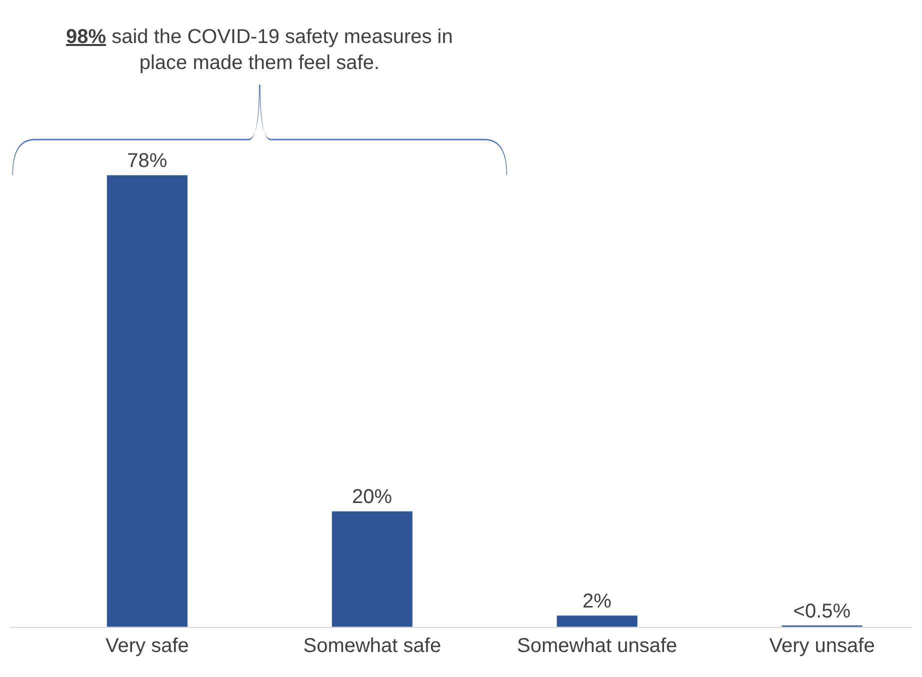  What do you see at coordinates (822, 646) in the screenshot?
I see `x-tick-label: Very unsafe` at bounding box center [822, 646].